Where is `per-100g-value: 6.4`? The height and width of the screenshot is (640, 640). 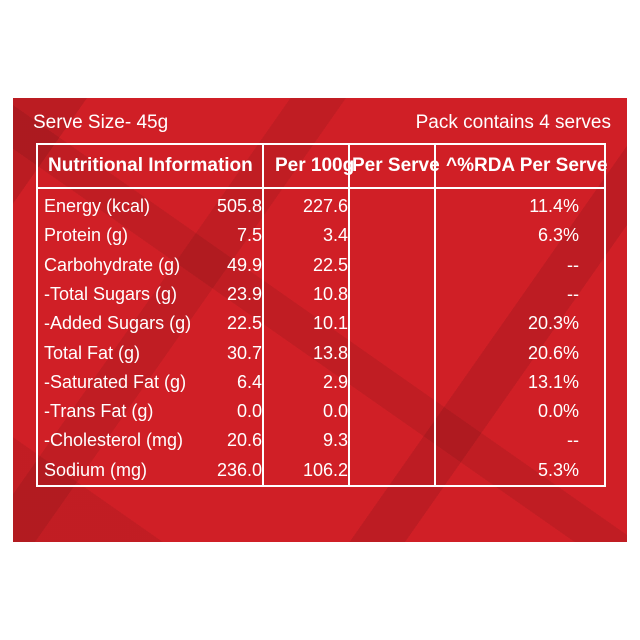 per-100g-value: 6.4 is located at coordinates (249, 381).